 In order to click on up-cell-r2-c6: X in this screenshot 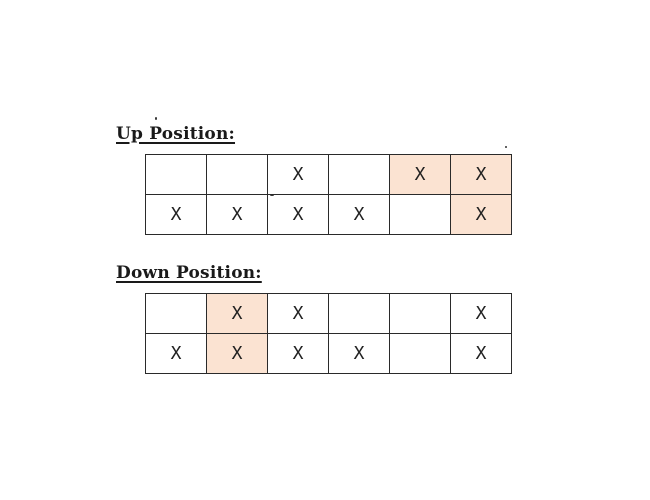, I will do `click(481, 214)`.